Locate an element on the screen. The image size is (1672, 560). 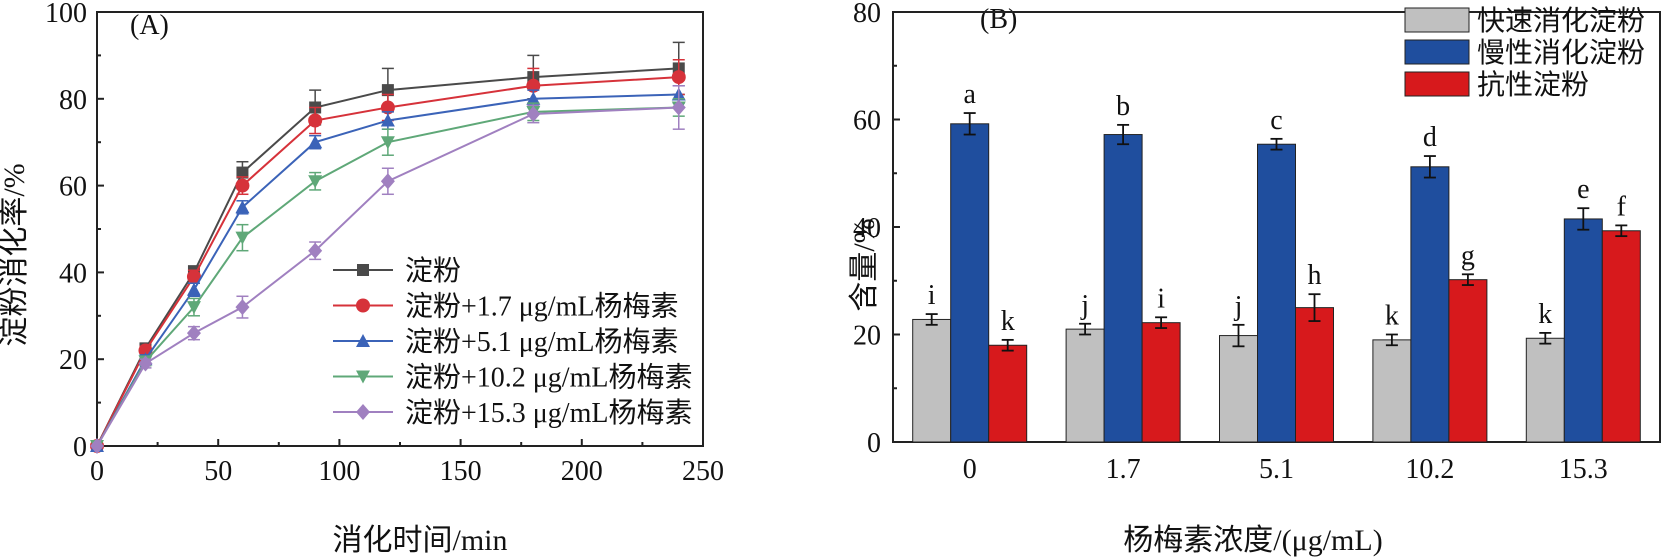
legend-item-b: 快速消化淀粉 is located at coordinates (1524, 21).